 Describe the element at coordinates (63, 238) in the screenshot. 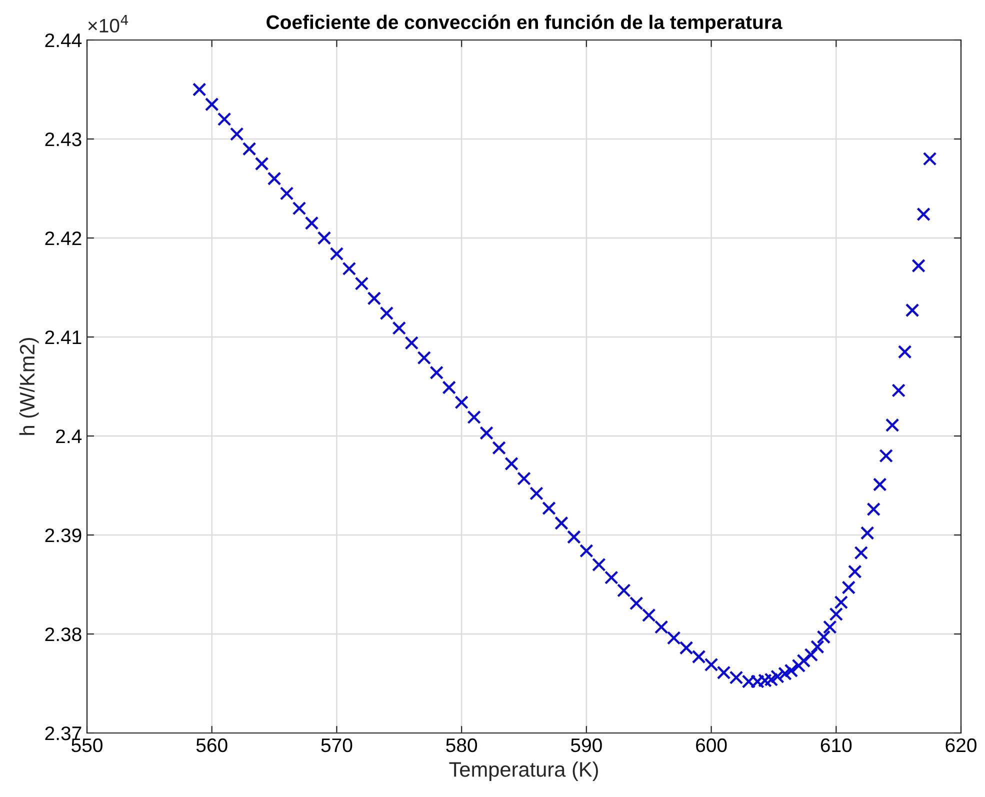

I see `y-tick-label: 2.42` at that location.